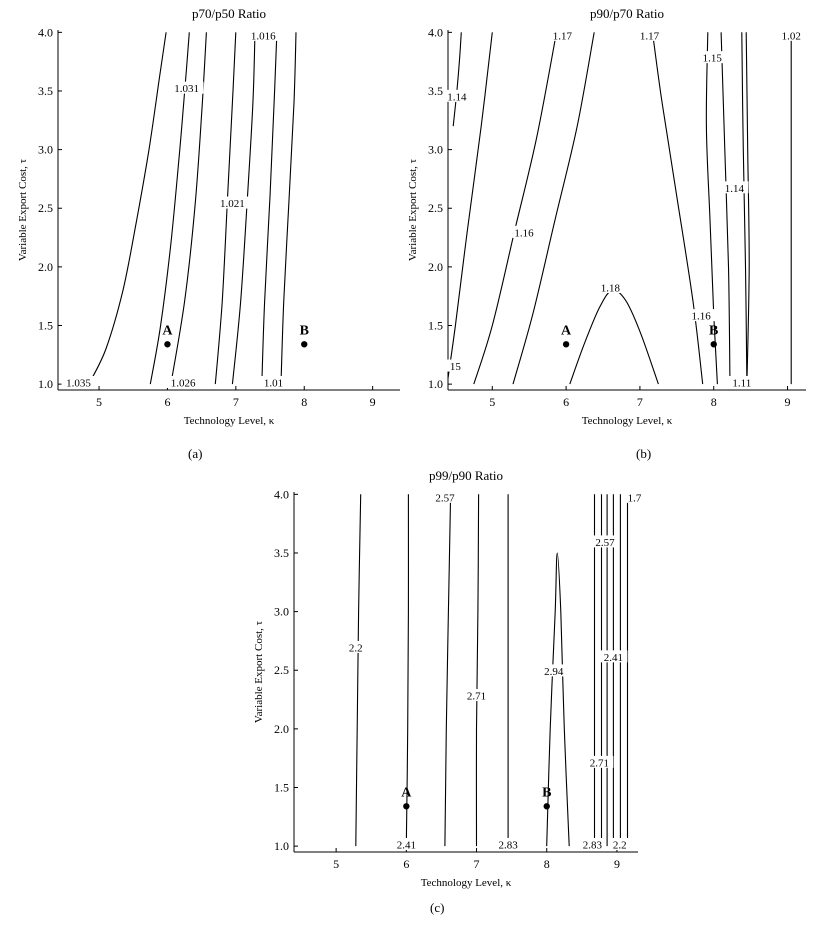 The width and height of the screenshot is (823, 926). What do you see at coordinates (437, 907) in the screenshot?
I see `panel-label-c: (c)` at bounding box center [437, 907].